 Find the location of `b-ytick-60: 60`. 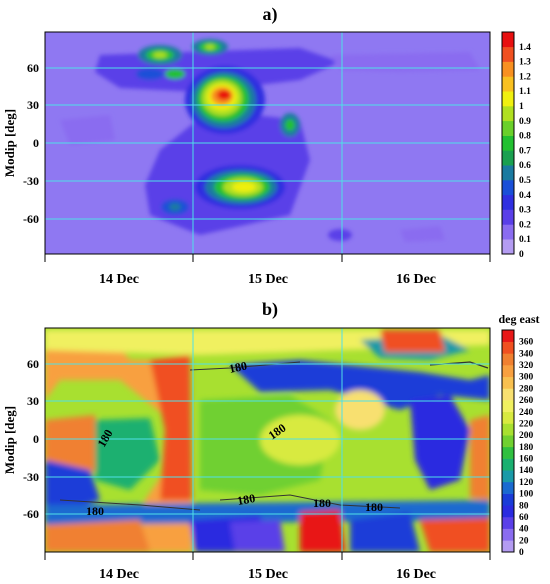

b-ytick-60: 60 is located at coordinates (33, 364).